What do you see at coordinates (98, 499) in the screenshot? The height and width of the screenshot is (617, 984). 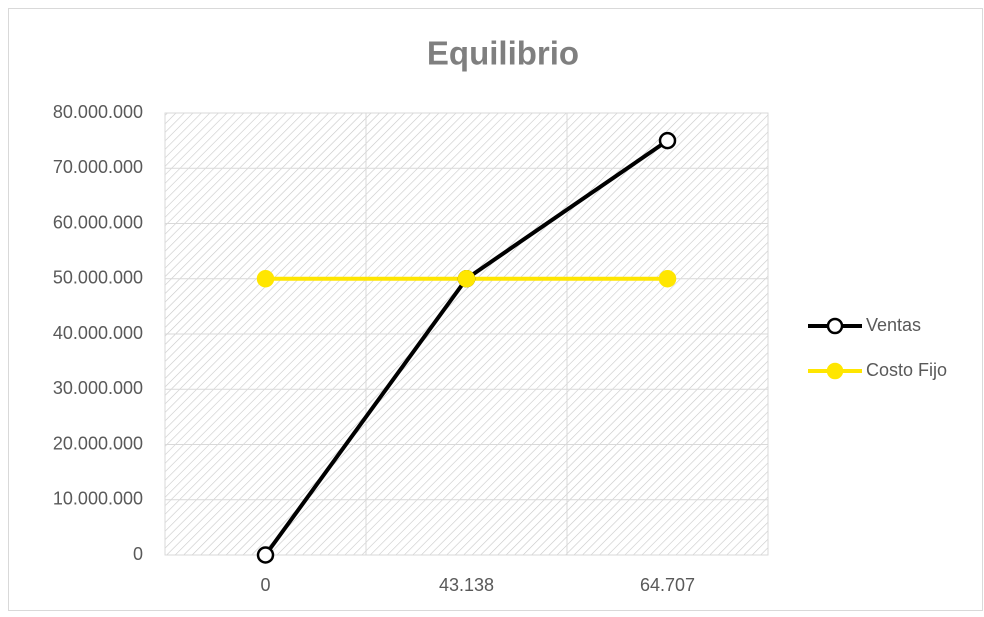 I see `y-tick-label: 10.000.000` at bounding box center [98, 499].